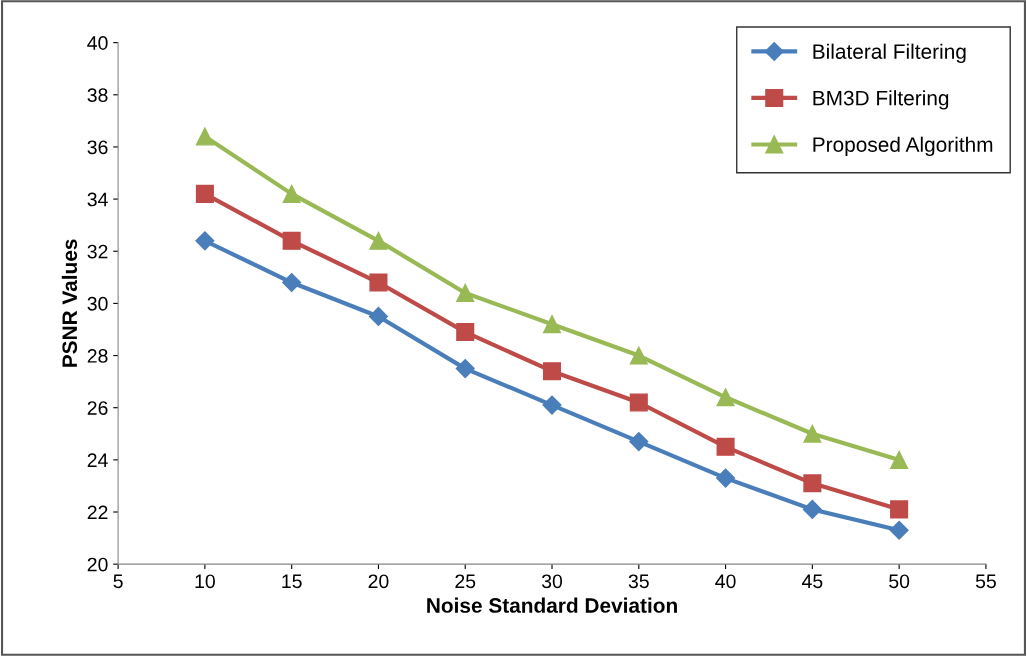  What do you see at coordinates (292, 581) in the screenshot?
I see `x-tick-label: 15` at bounding box center [292, 581].